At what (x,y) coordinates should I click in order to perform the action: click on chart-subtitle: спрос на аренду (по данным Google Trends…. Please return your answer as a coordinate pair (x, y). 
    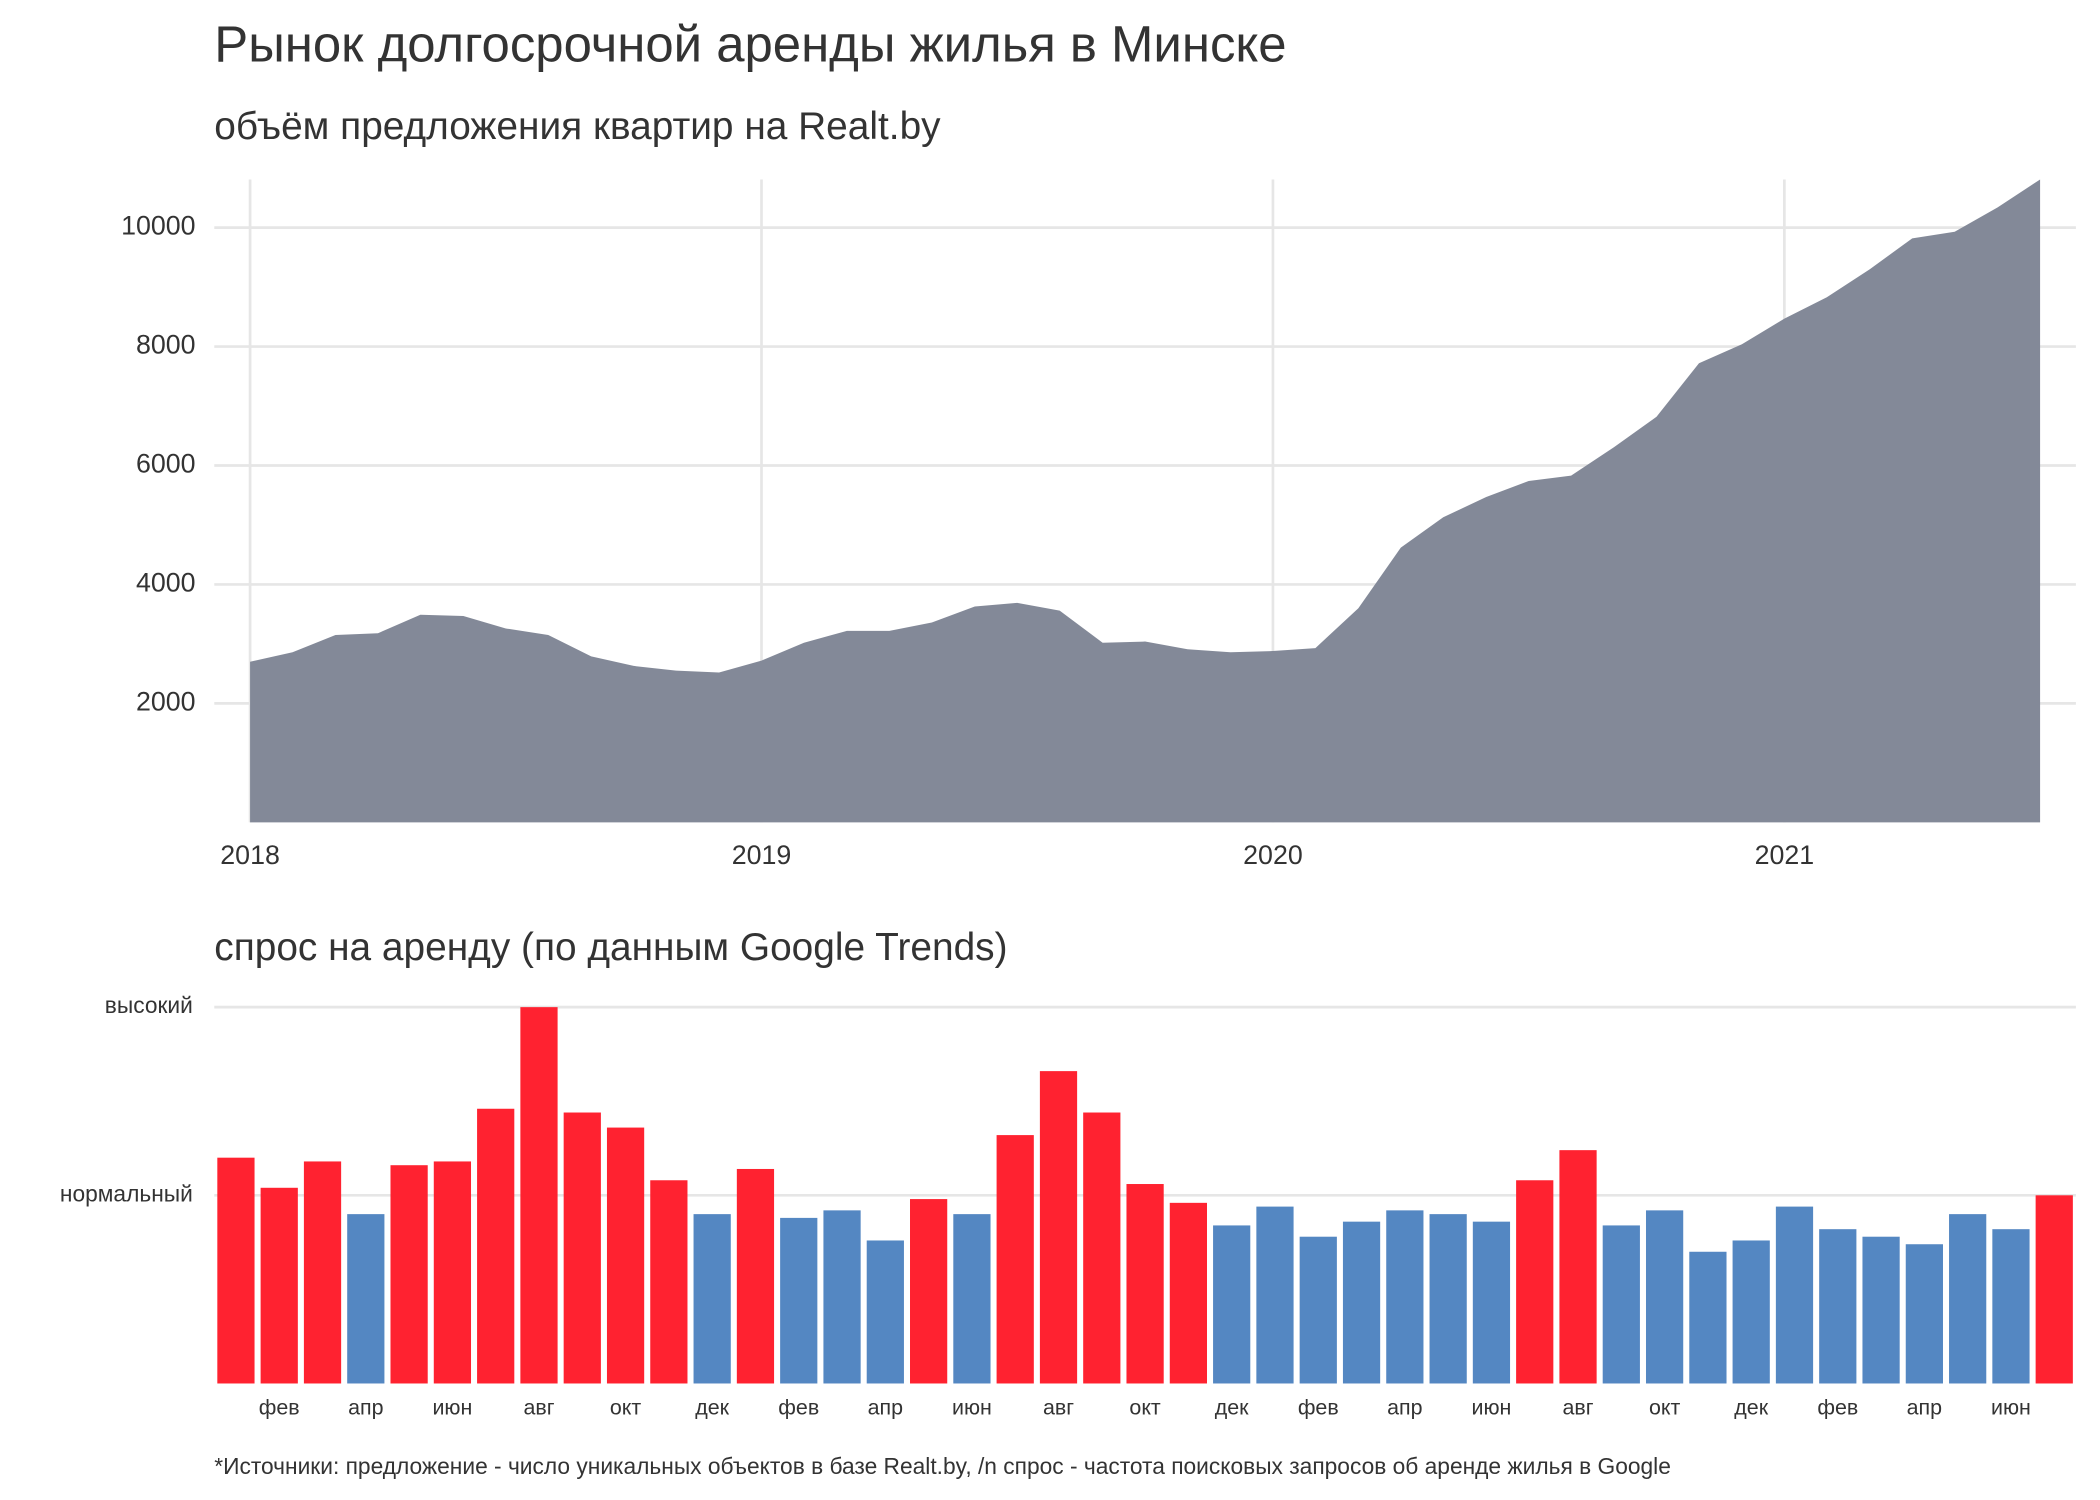
    Looking at the image, I should click on (610, 947).